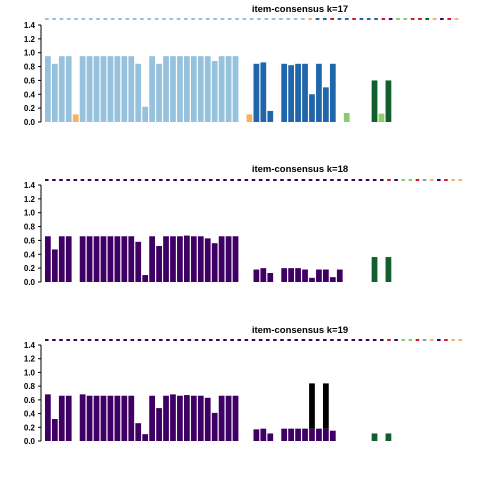 Image resolution: width=480 pixels, height=480 pixels. What do you see at coordinates (300, 330) in the screenshot?
I see `panel-title: item-consensus k=19` at bounding box center [300, 330].